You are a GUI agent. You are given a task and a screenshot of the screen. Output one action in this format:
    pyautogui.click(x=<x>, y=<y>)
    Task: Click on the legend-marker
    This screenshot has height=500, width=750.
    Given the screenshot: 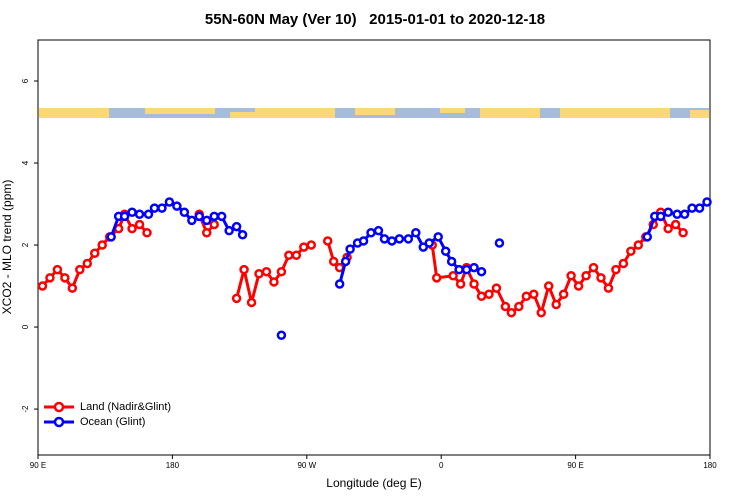 What is the action you would take?
    pyautogui.click(x=59, y=407)
    